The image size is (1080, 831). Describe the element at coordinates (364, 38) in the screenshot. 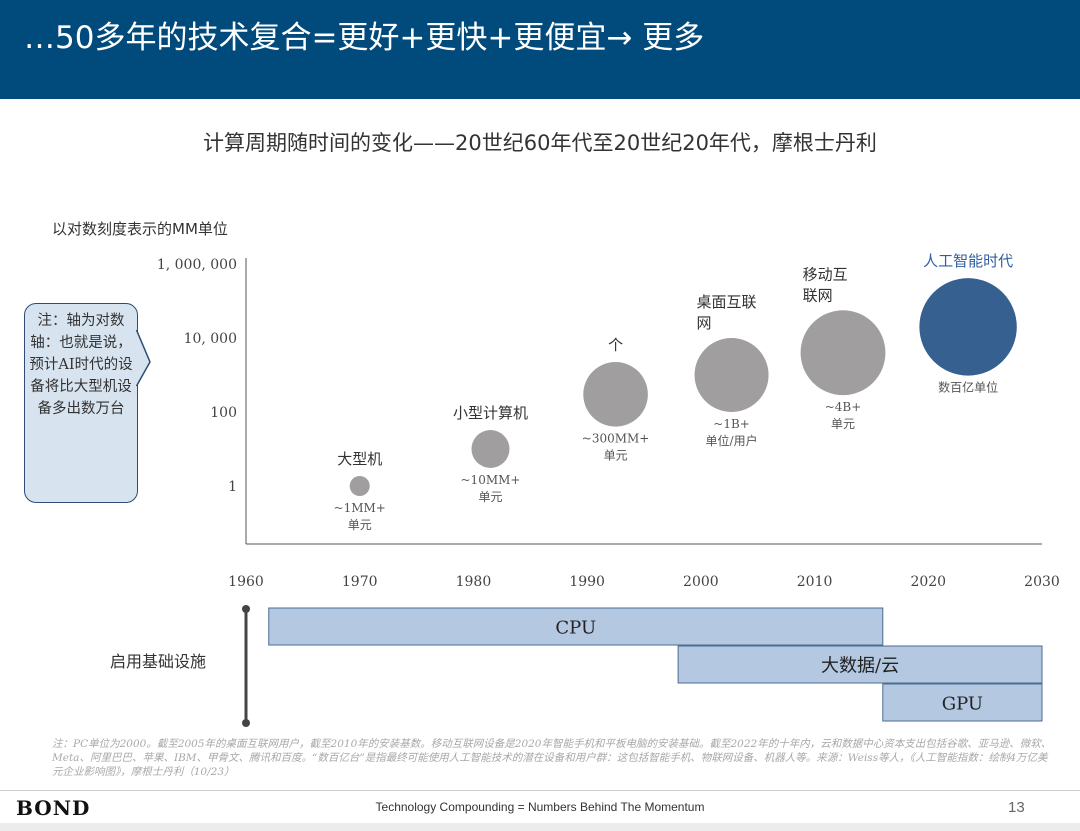

I see `page-title: …50多年的技术复合=更好+更快+更便宜→ 更多` at that location.